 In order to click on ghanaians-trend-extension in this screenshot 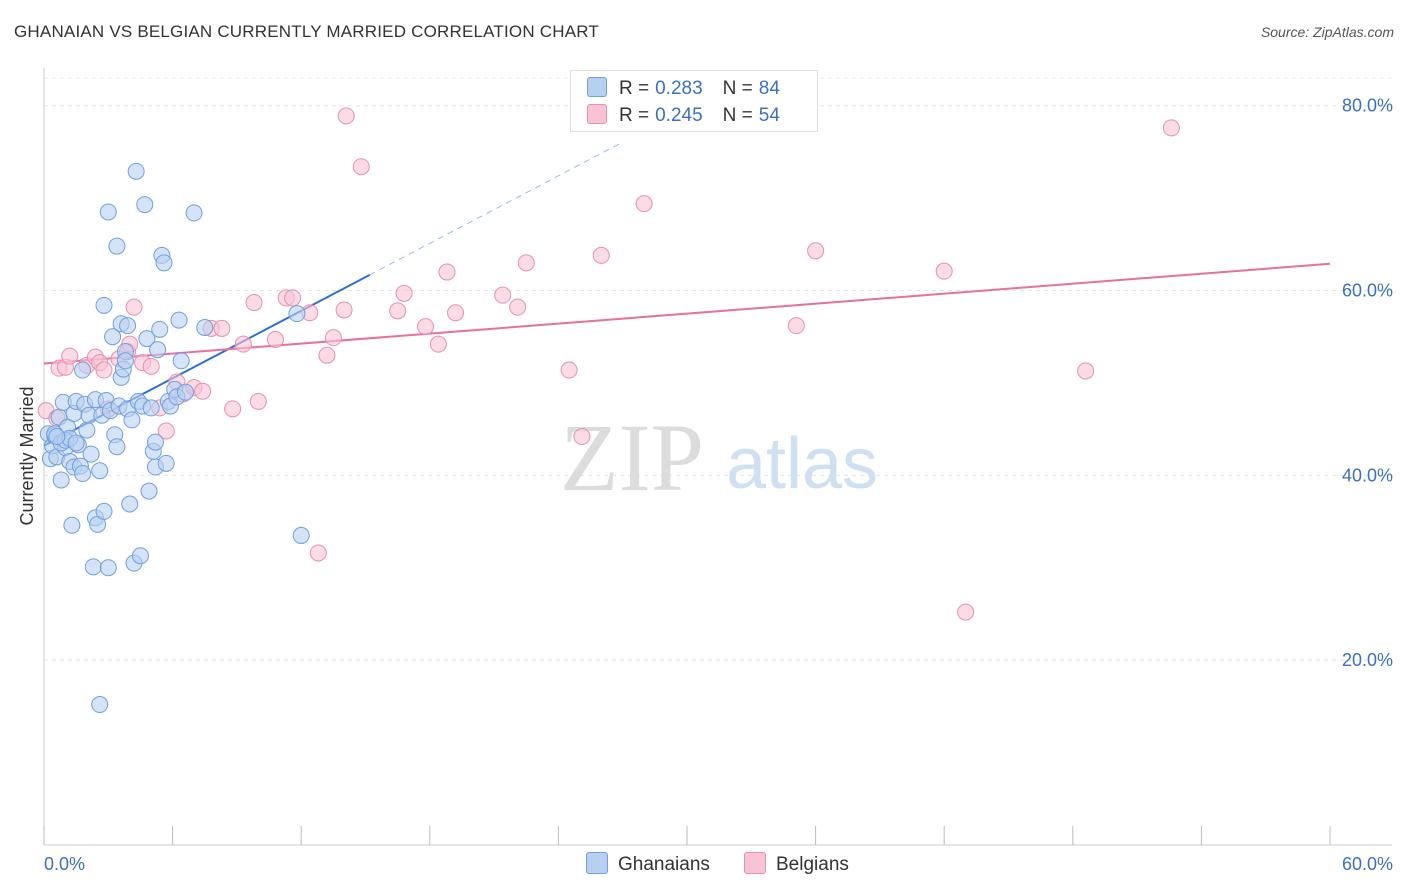, I will do `click(496, 208)`.